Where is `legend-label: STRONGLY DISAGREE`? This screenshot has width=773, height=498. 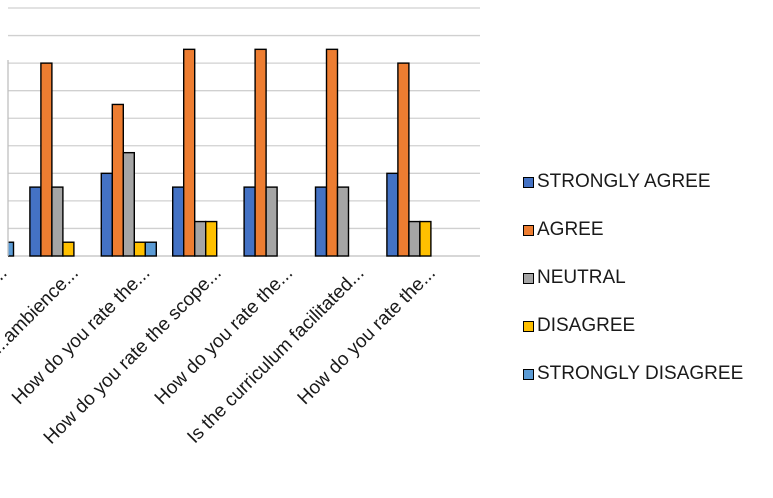 legend-label: STRONGLY DISAGREE is located at coordinates (640, 373).